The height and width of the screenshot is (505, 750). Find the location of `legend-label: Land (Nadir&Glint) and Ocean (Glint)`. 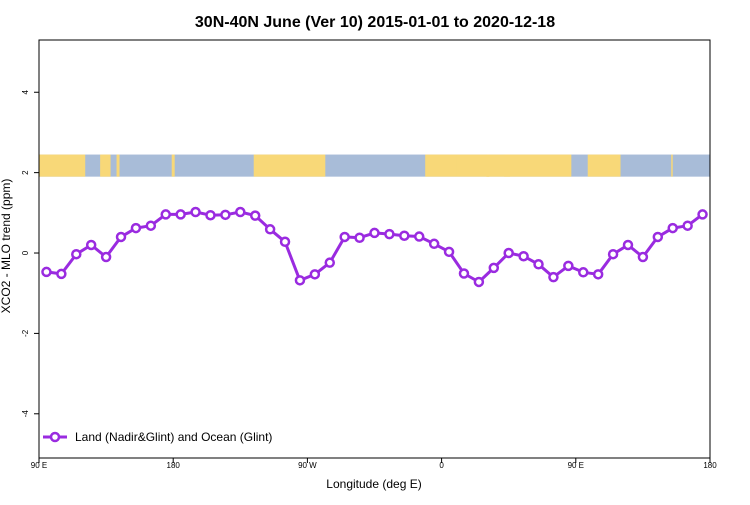

legend-label: Land (Nadir&Glint) and Ocean (Glint) is located at coordinates (173, 437).